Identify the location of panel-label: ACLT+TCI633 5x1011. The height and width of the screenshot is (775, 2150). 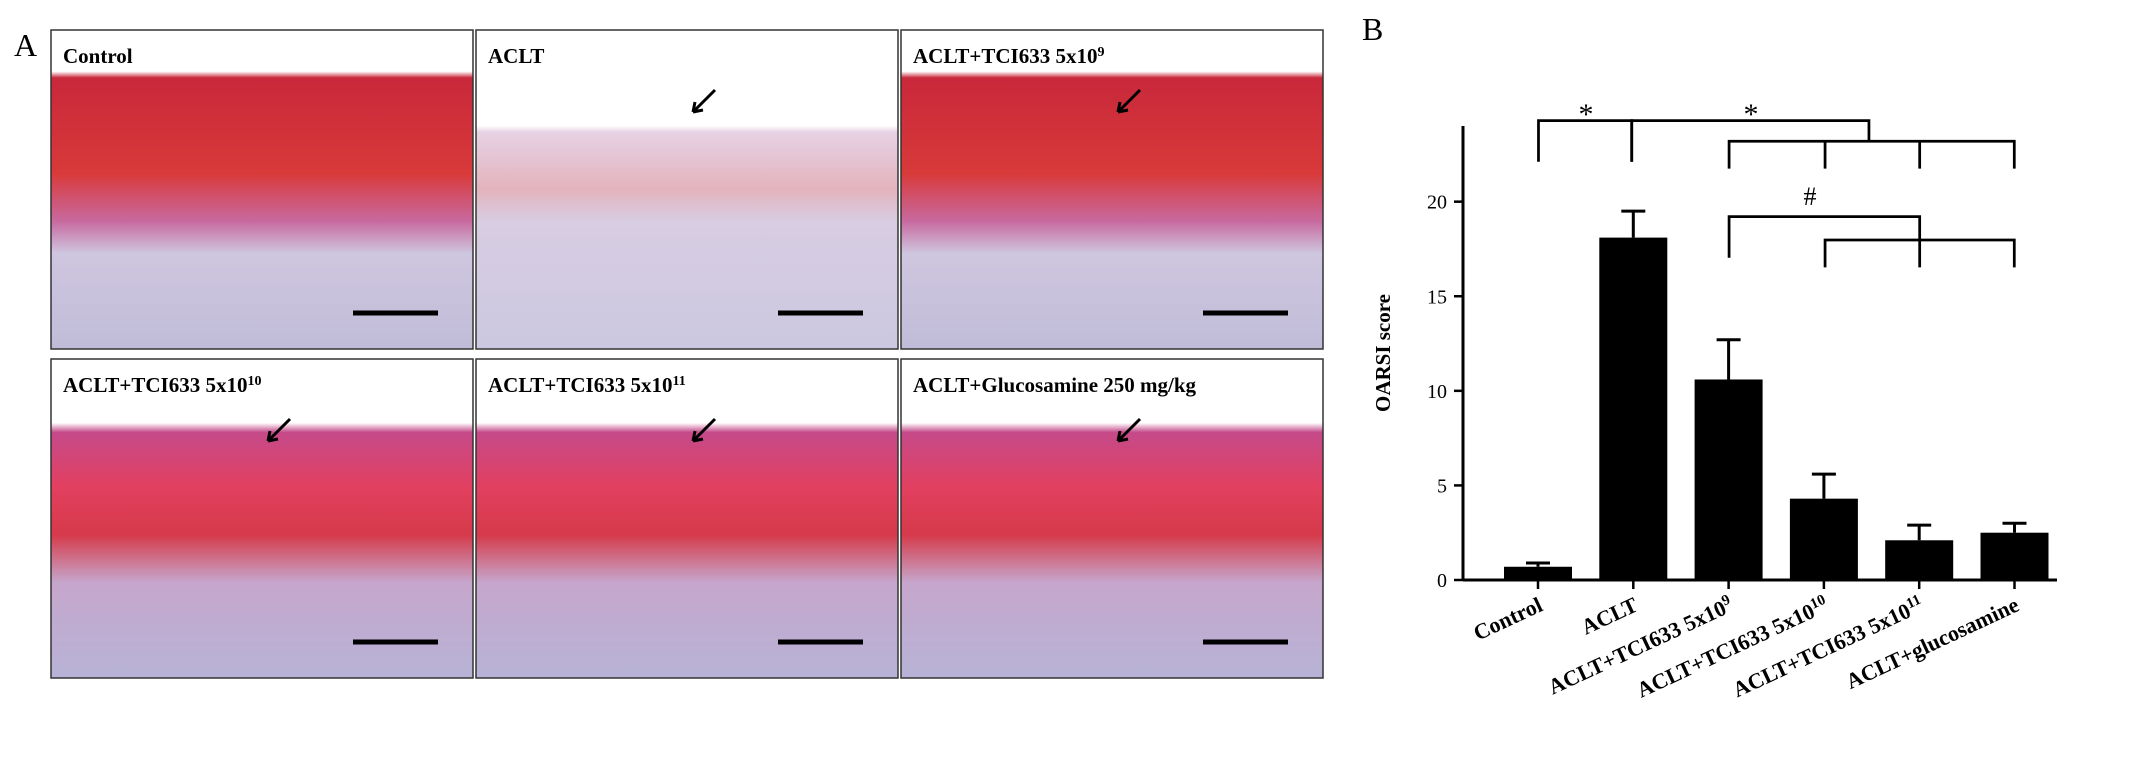
(587, 385).